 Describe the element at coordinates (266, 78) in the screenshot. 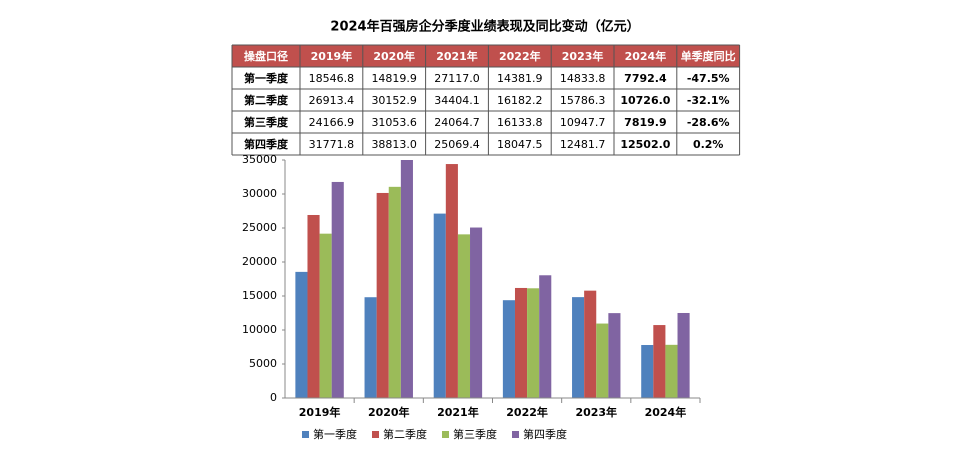

I see `table-cell: 第一季度` at that location.